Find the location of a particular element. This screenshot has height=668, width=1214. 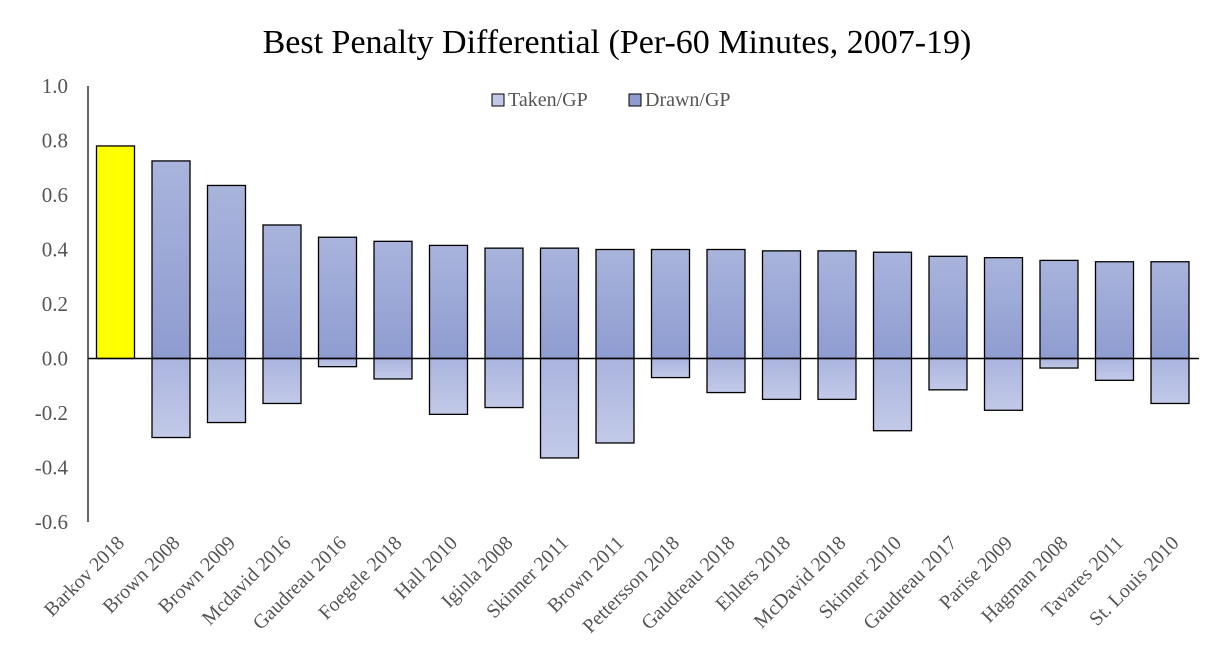

y-tick-label: -0.6 is located at coordinates (51, 522).